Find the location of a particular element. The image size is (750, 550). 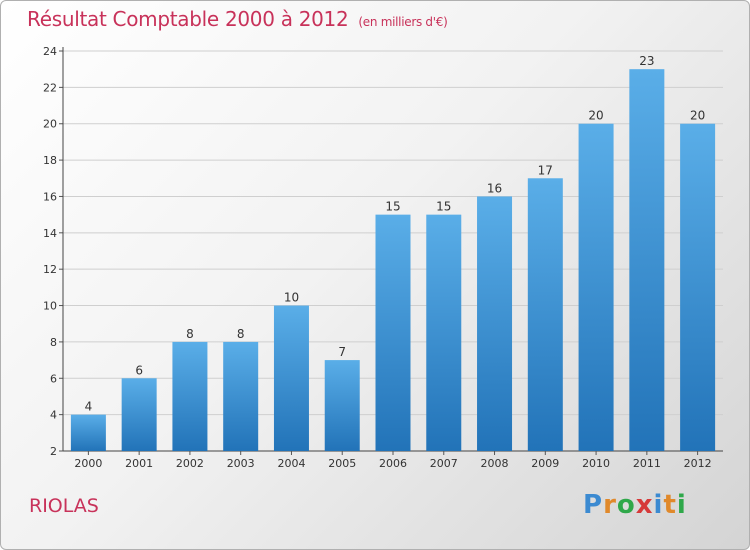

data-label: 4 is located at coordinates (89, 407).